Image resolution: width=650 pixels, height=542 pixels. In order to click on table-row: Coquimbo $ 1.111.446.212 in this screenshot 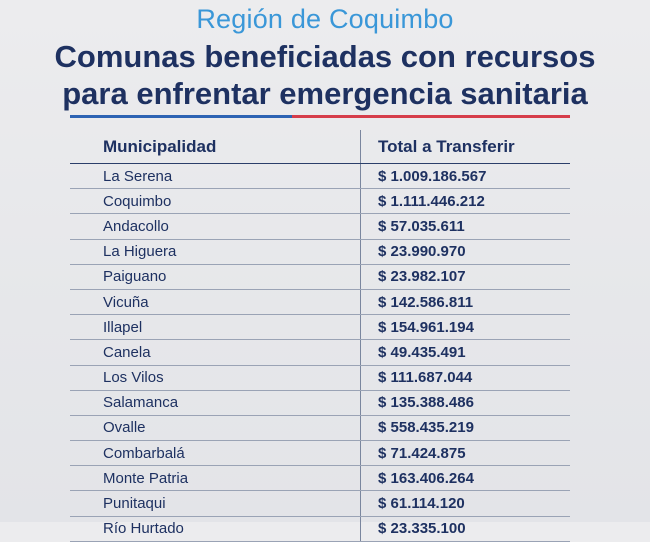, I will do `click(320, 202)`.